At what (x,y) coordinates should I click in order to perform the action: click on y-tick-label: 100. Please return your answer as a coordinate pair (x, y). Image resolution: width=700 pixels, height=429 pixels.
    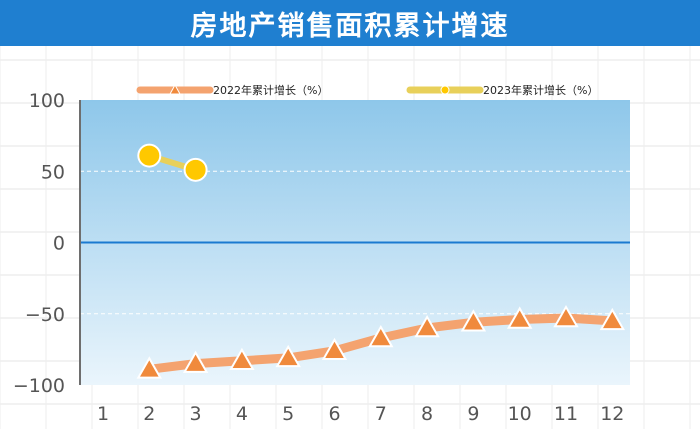
    Looking at the image, I should click on (47, 101).